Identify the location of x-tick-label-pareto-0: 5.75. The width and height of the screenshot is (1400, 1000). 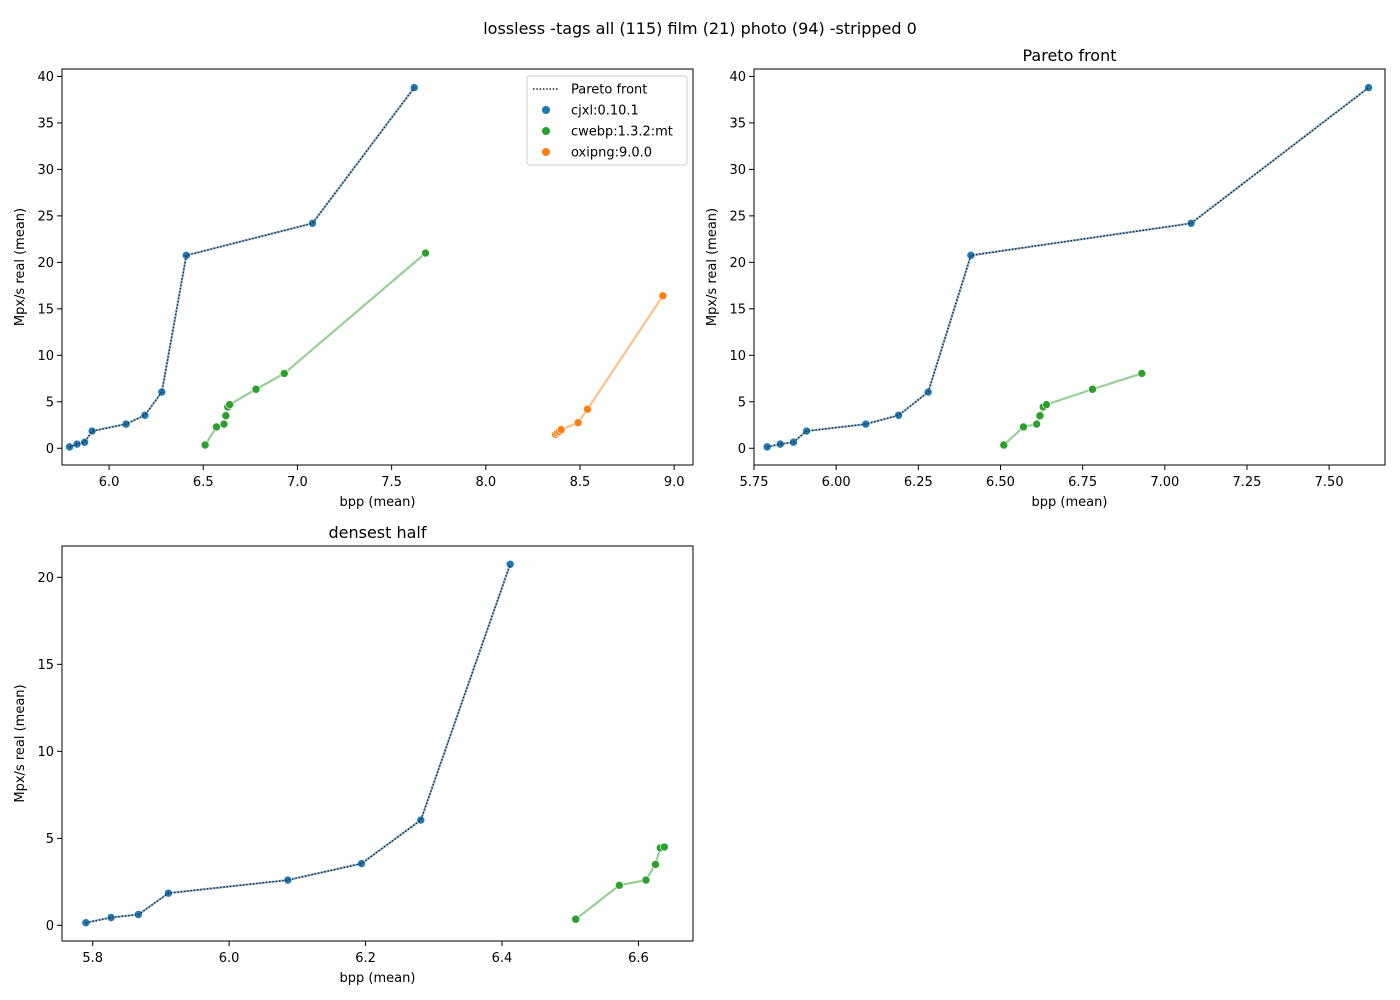
(754, 482).